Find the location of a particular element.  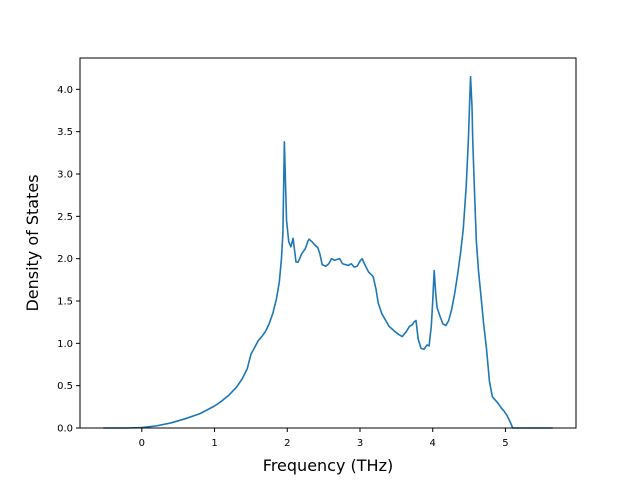

x-axis-ticks: 0 1 2 3 4 5 is located at coordinates (324, 438).